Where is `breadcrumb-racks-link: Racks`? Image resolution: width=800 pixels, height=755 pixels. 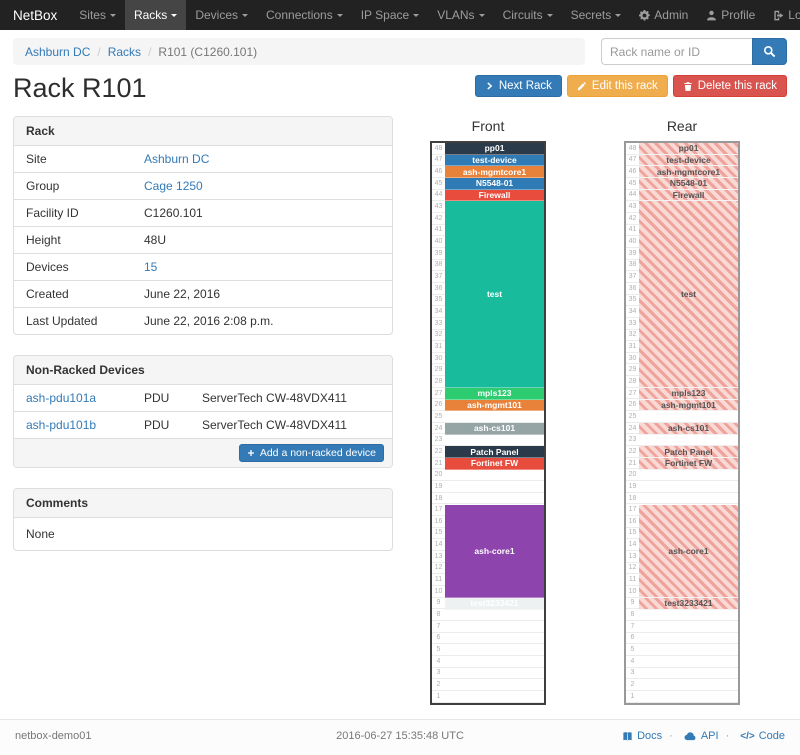
breadcrumb-racks-link: Racks is located at coordinates (124, 51).